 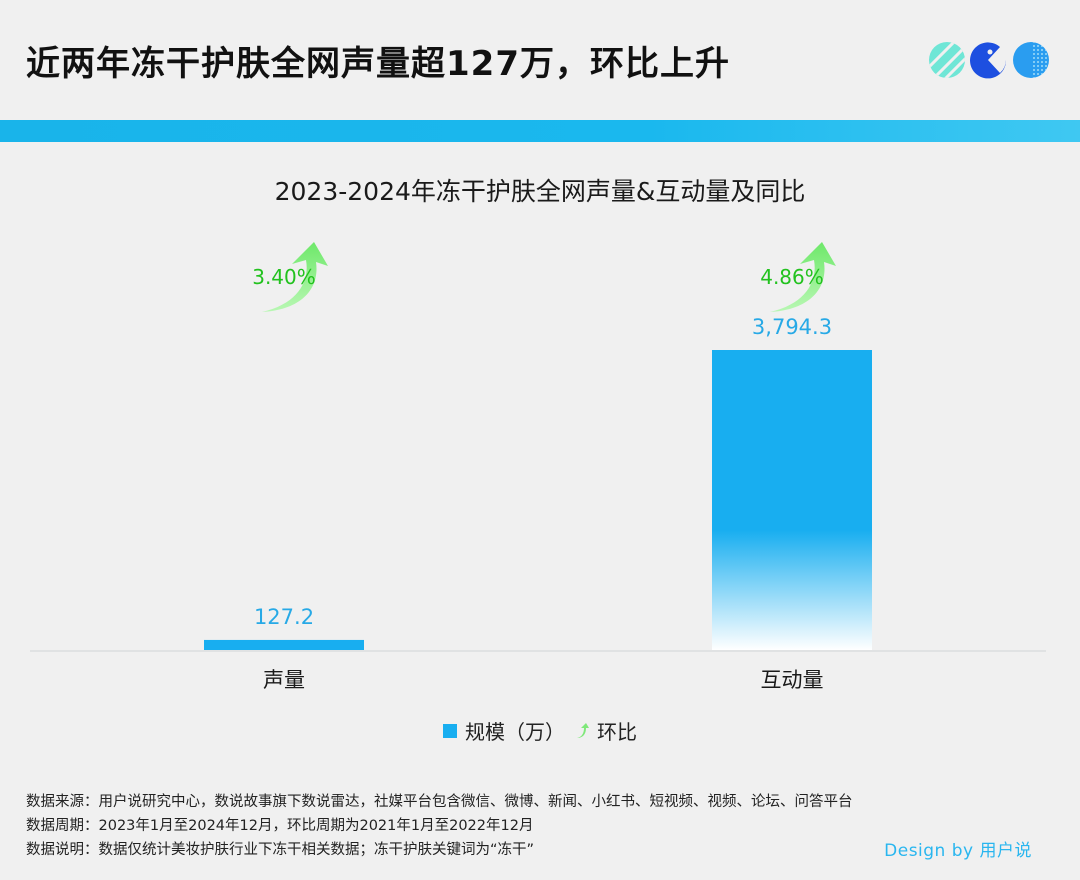 I want to click on category-label-0: 声量, so click(x=284, y=680).